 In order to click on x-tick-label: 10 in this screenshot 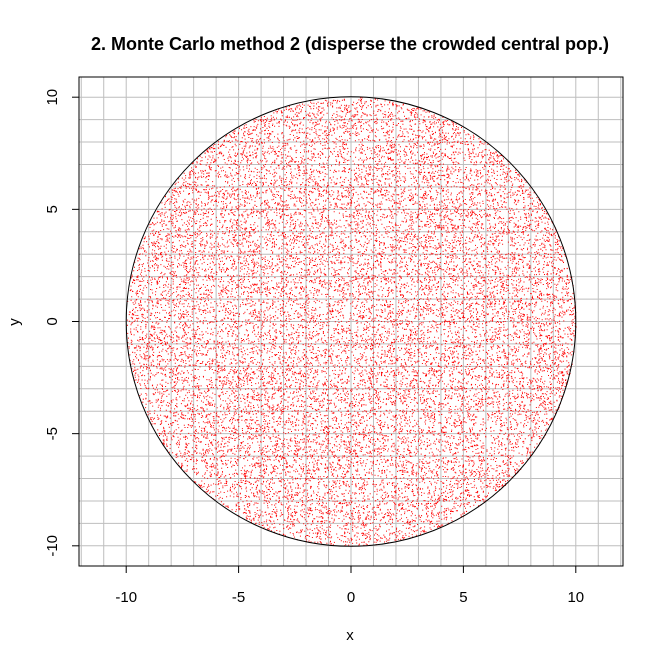, I will do `click(575, 597)`.